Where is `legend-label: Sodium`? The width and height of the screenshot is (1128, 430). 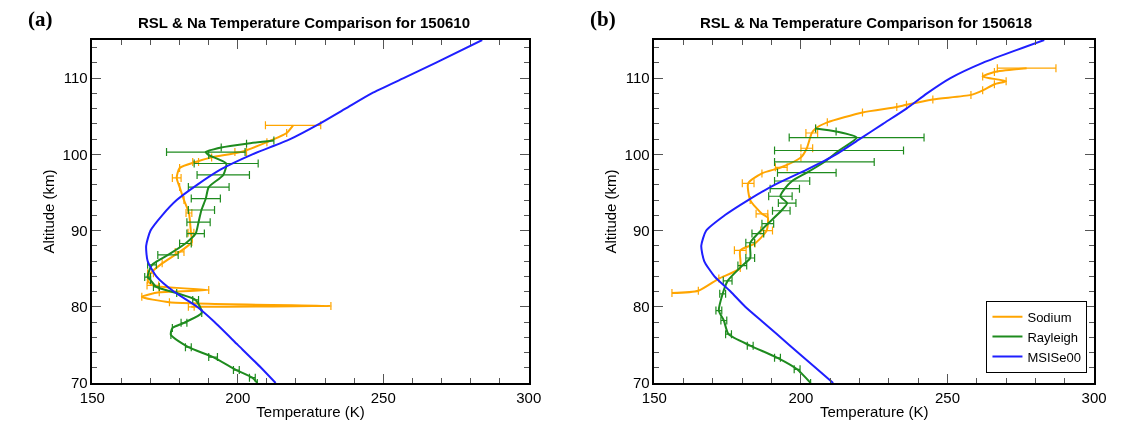 legend-label: Sodium is located at coordinates (1049, 317).